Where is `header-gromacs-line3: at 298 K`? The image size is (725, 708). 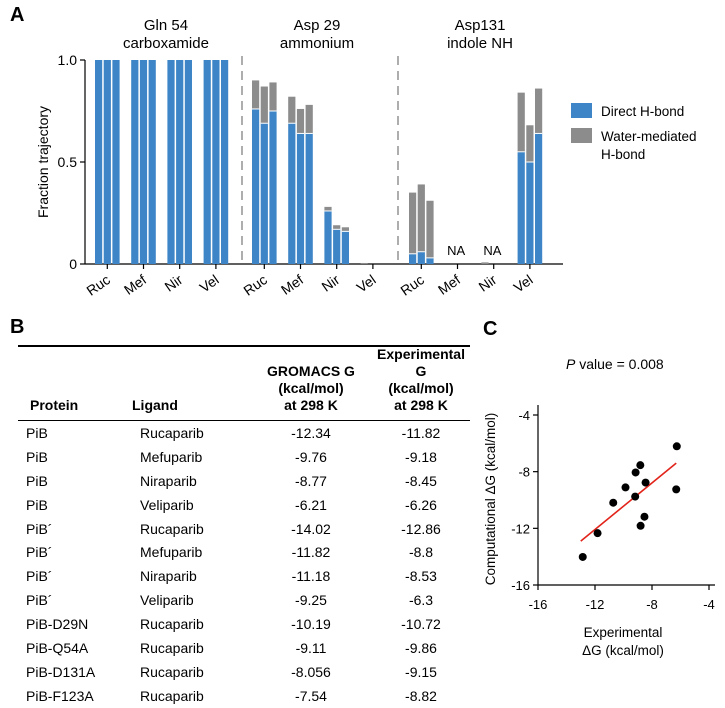
header-gromacs-line3: at 298 K is located at coordinates (311, 405).